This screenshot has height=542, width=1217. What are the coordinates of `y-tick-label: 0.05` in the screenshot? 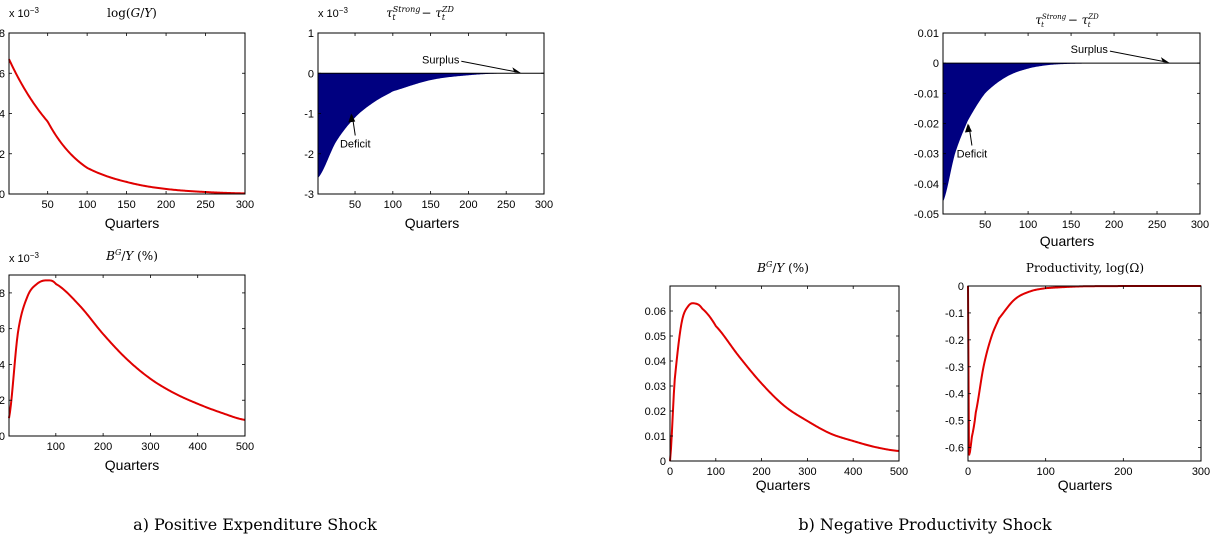 It's located at (655, 337).